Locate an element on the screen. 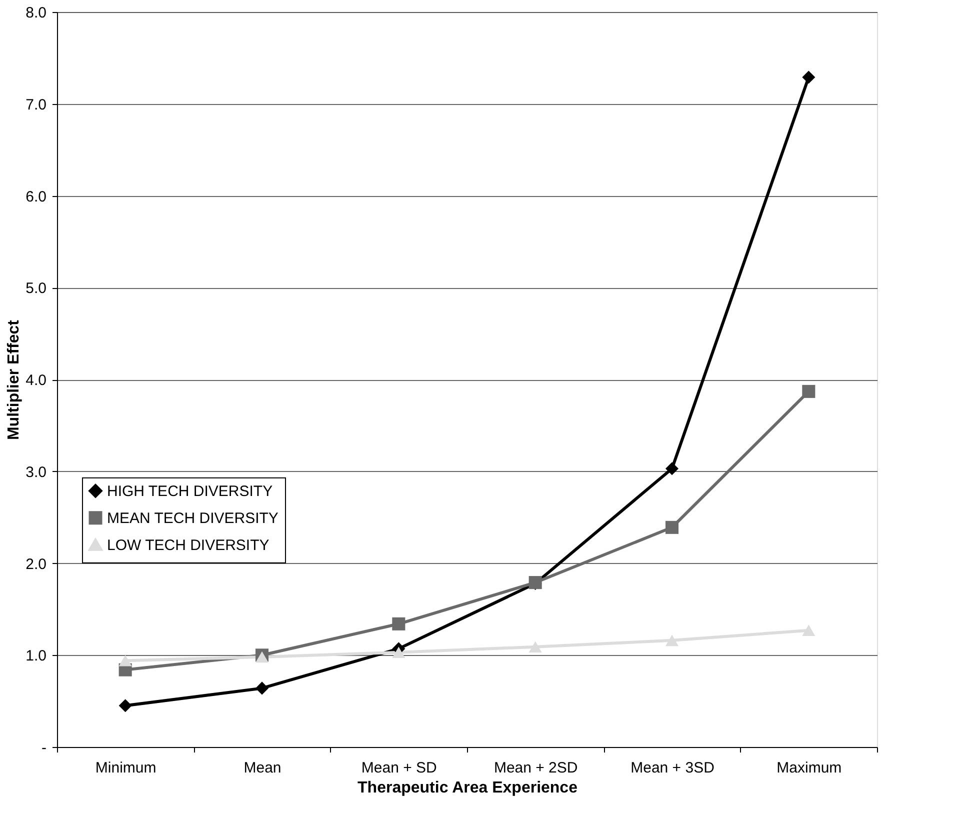 The height and width of the screenshot is (827, 955). y-axis-title: Multiplier Effect is located at coordinates (14, 379).